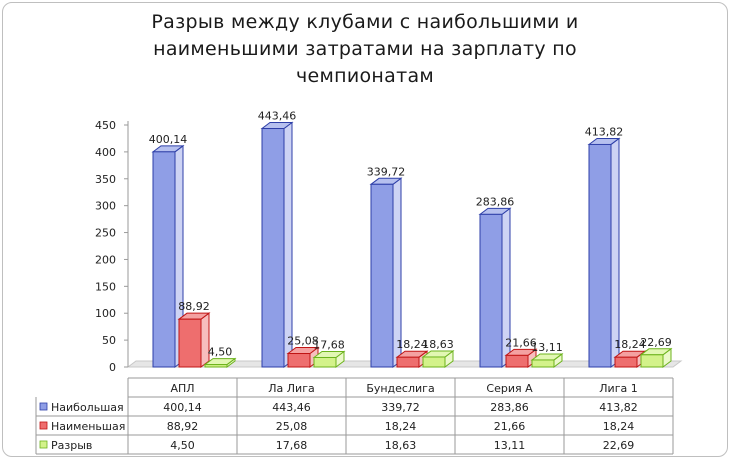 The image size is (730, 459). What do you see at coordinates (656, 342) in the screenshot?
I see `data-label-2-4: 22,69` at bounding box center [656, 342].